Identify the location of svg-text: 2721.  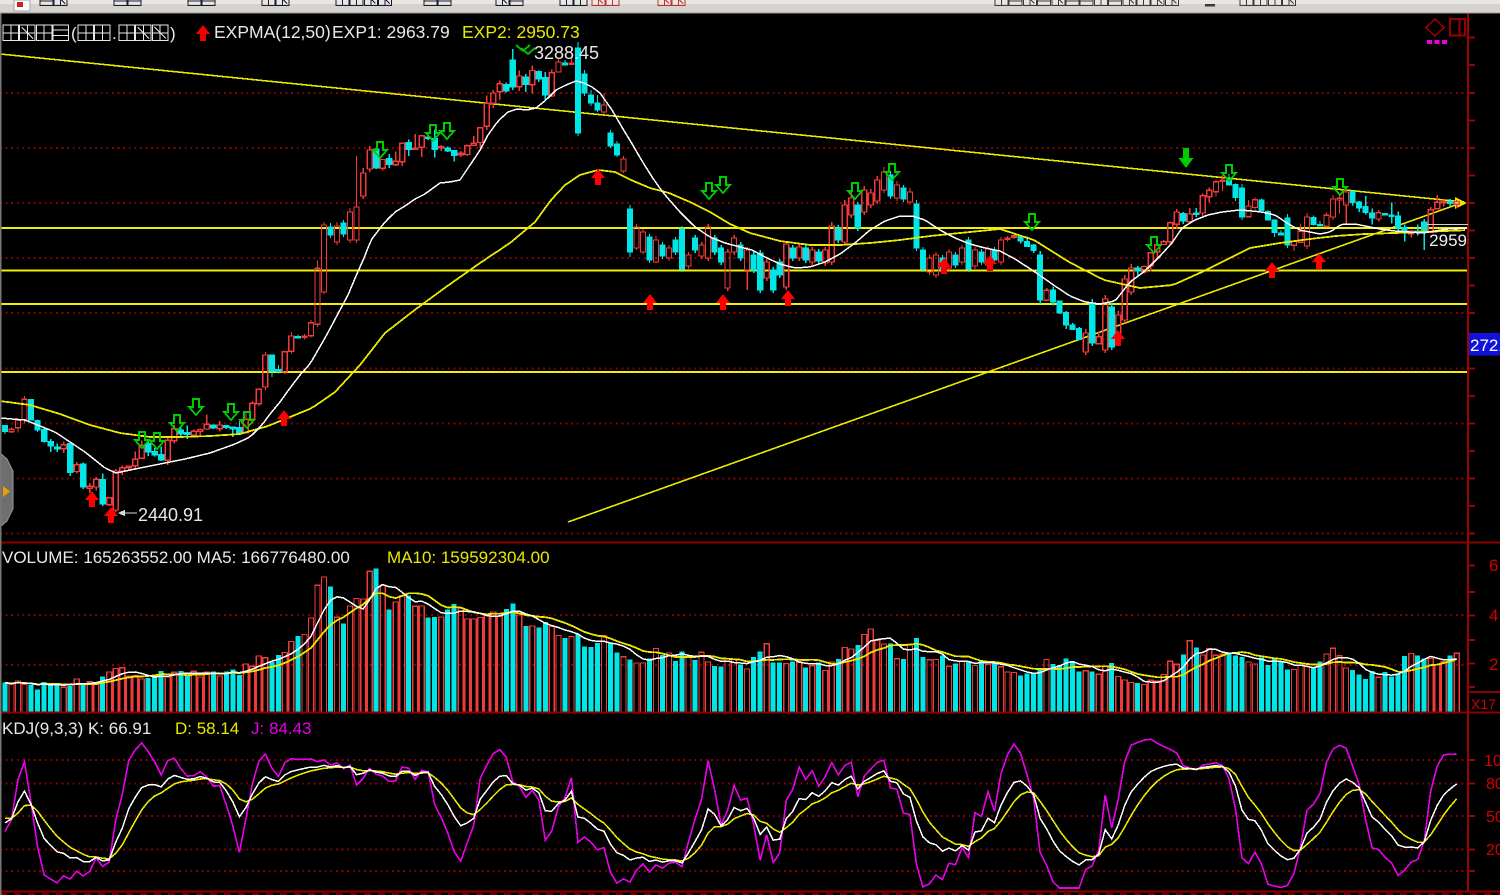
(1485, 345).